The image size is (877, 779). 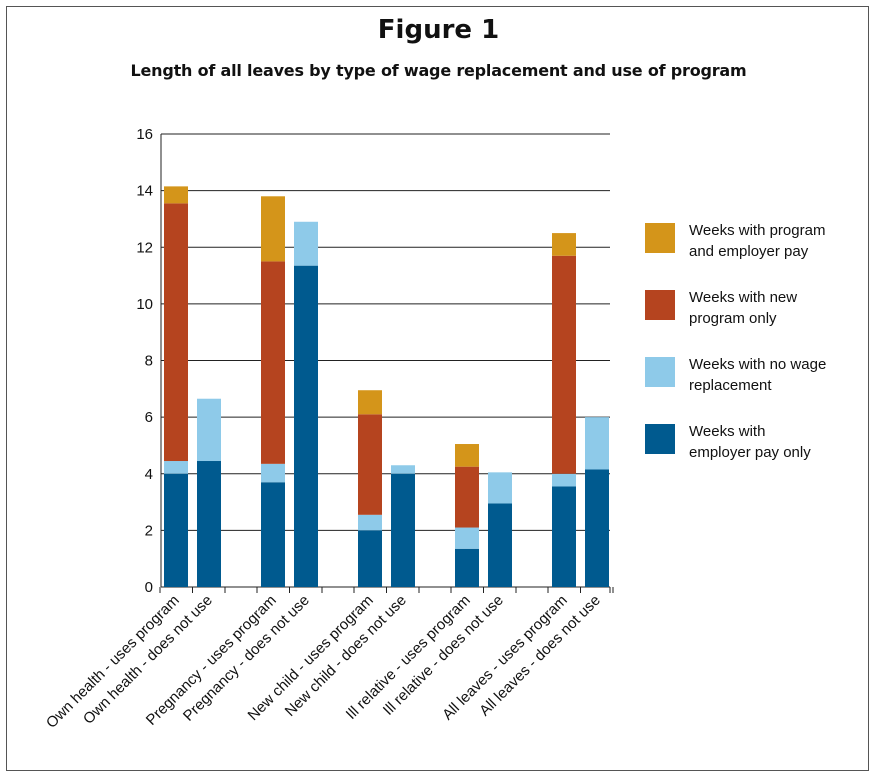 I want to click on y-tick-label: 6, so click(x=149, y=417).